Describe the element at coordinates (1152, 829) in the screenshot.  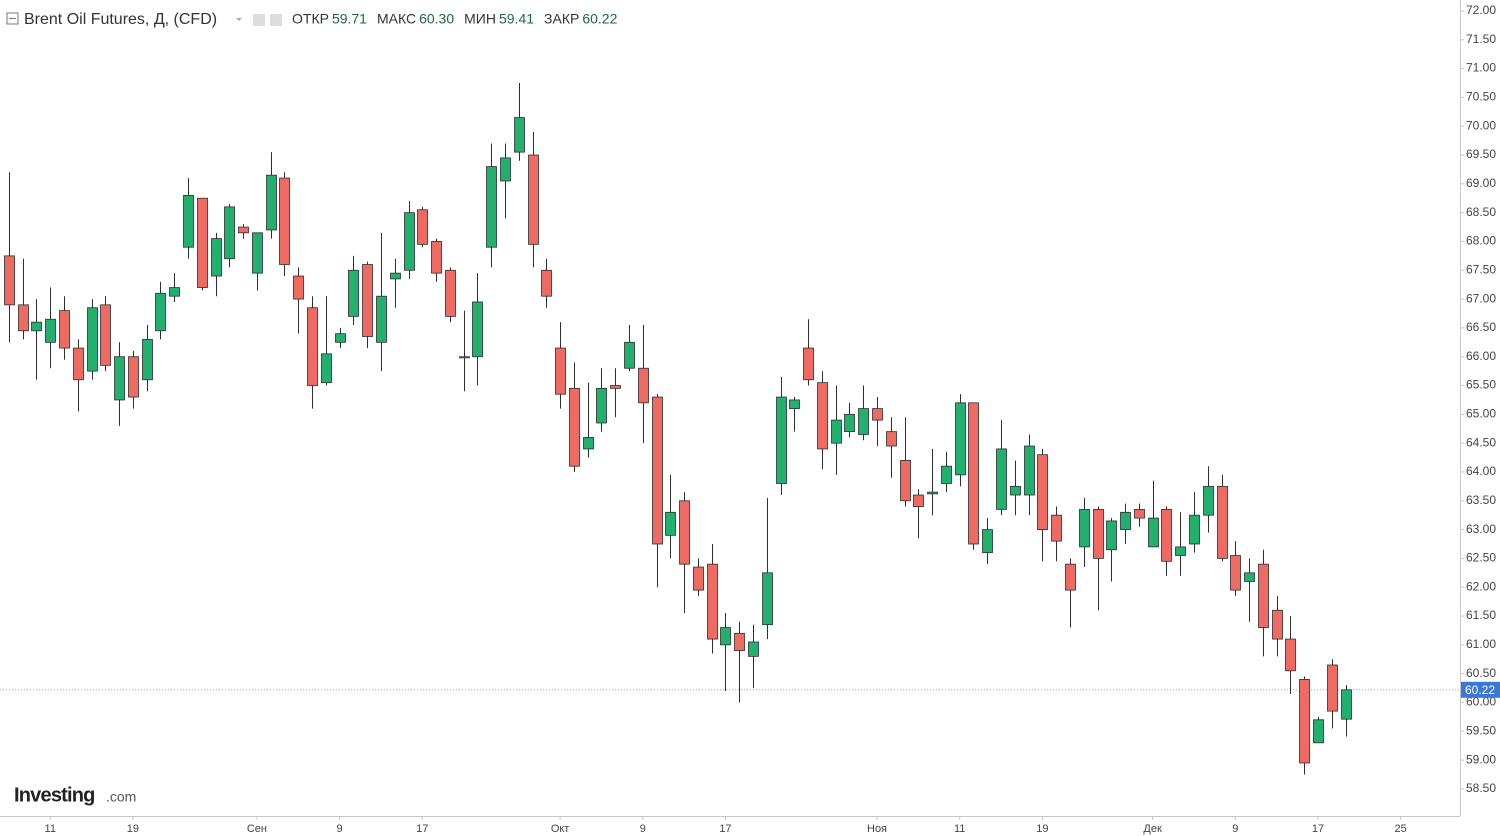
I see `x-tick-label: Дек` at that location.